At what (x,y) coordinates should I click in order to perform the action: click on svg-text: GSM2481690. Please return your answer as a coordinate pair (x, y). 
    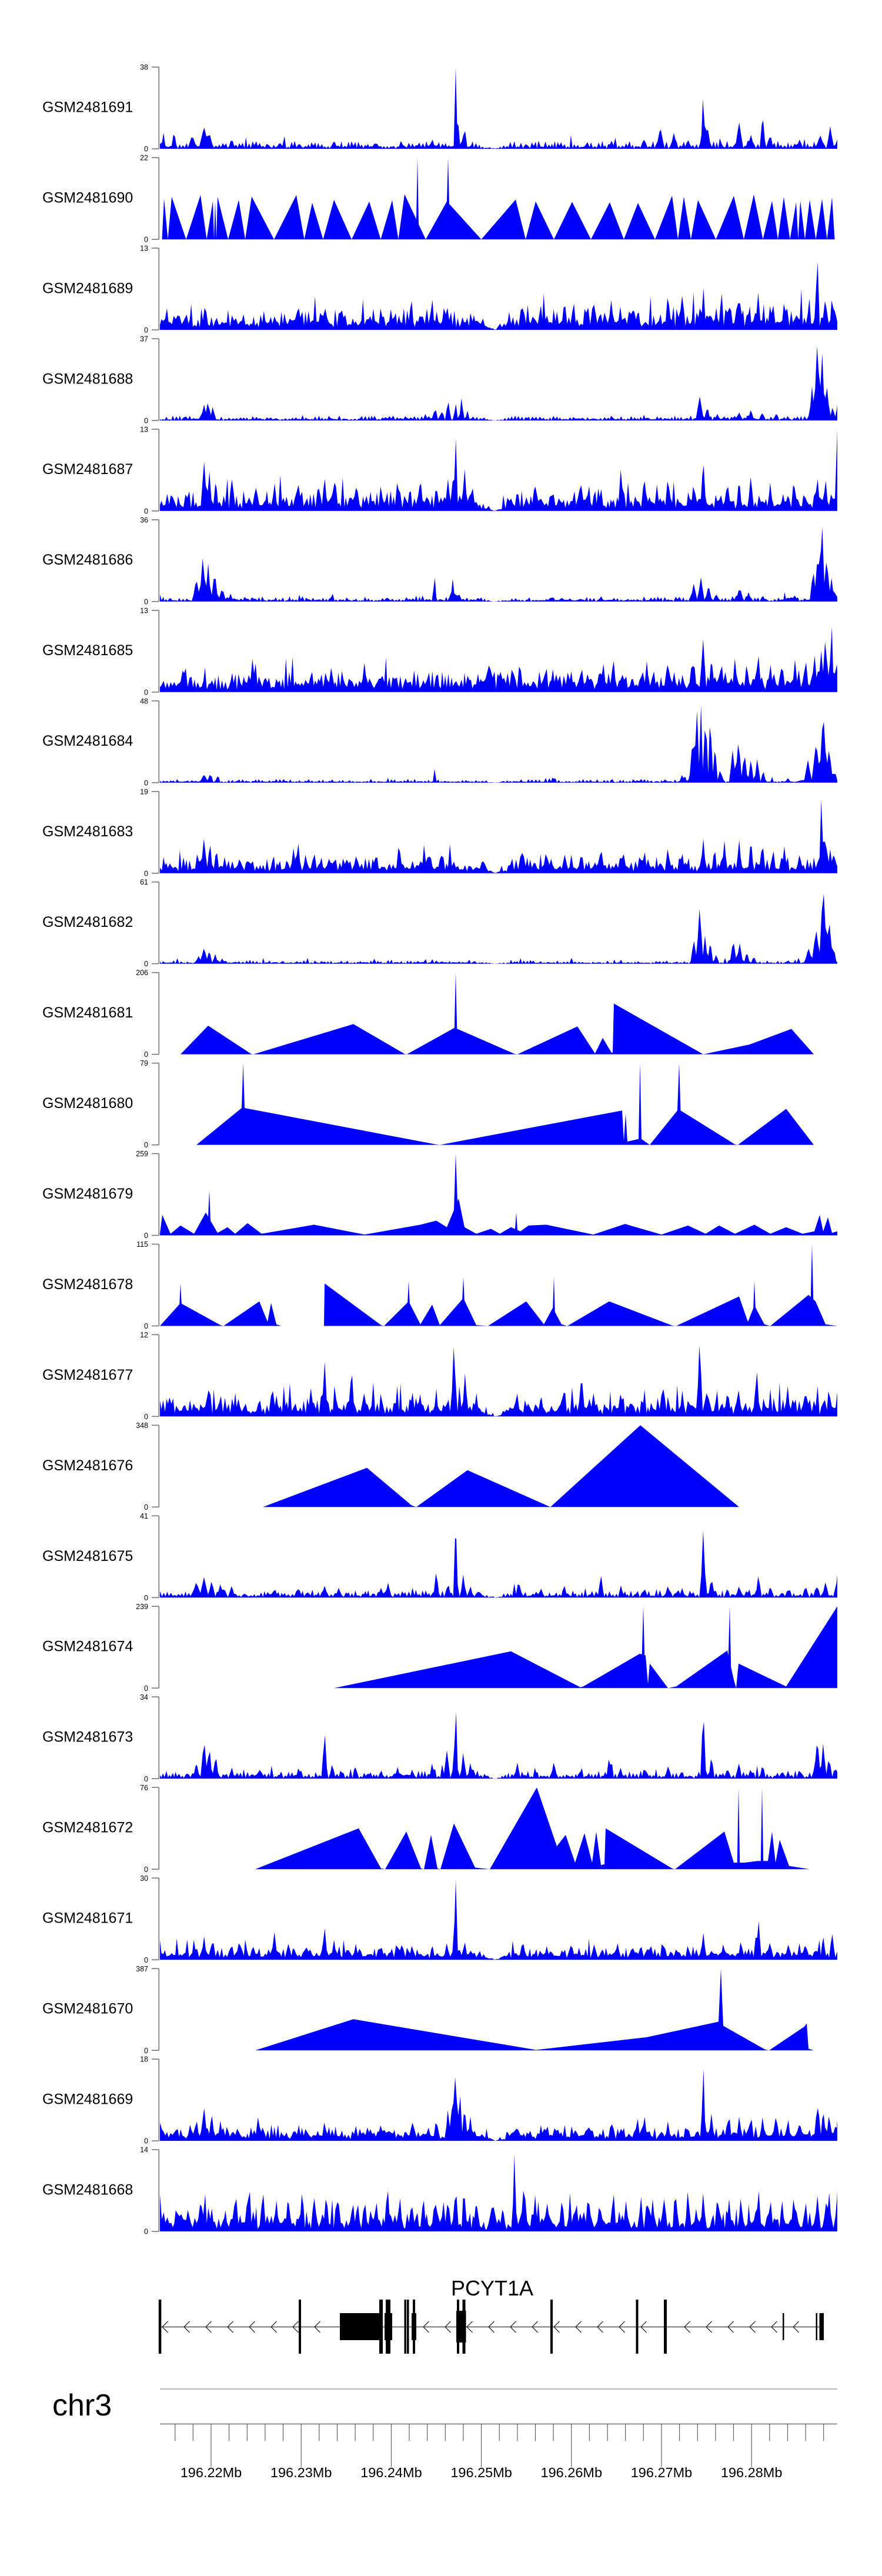
    Looking at the image, I should click on (87, 197).